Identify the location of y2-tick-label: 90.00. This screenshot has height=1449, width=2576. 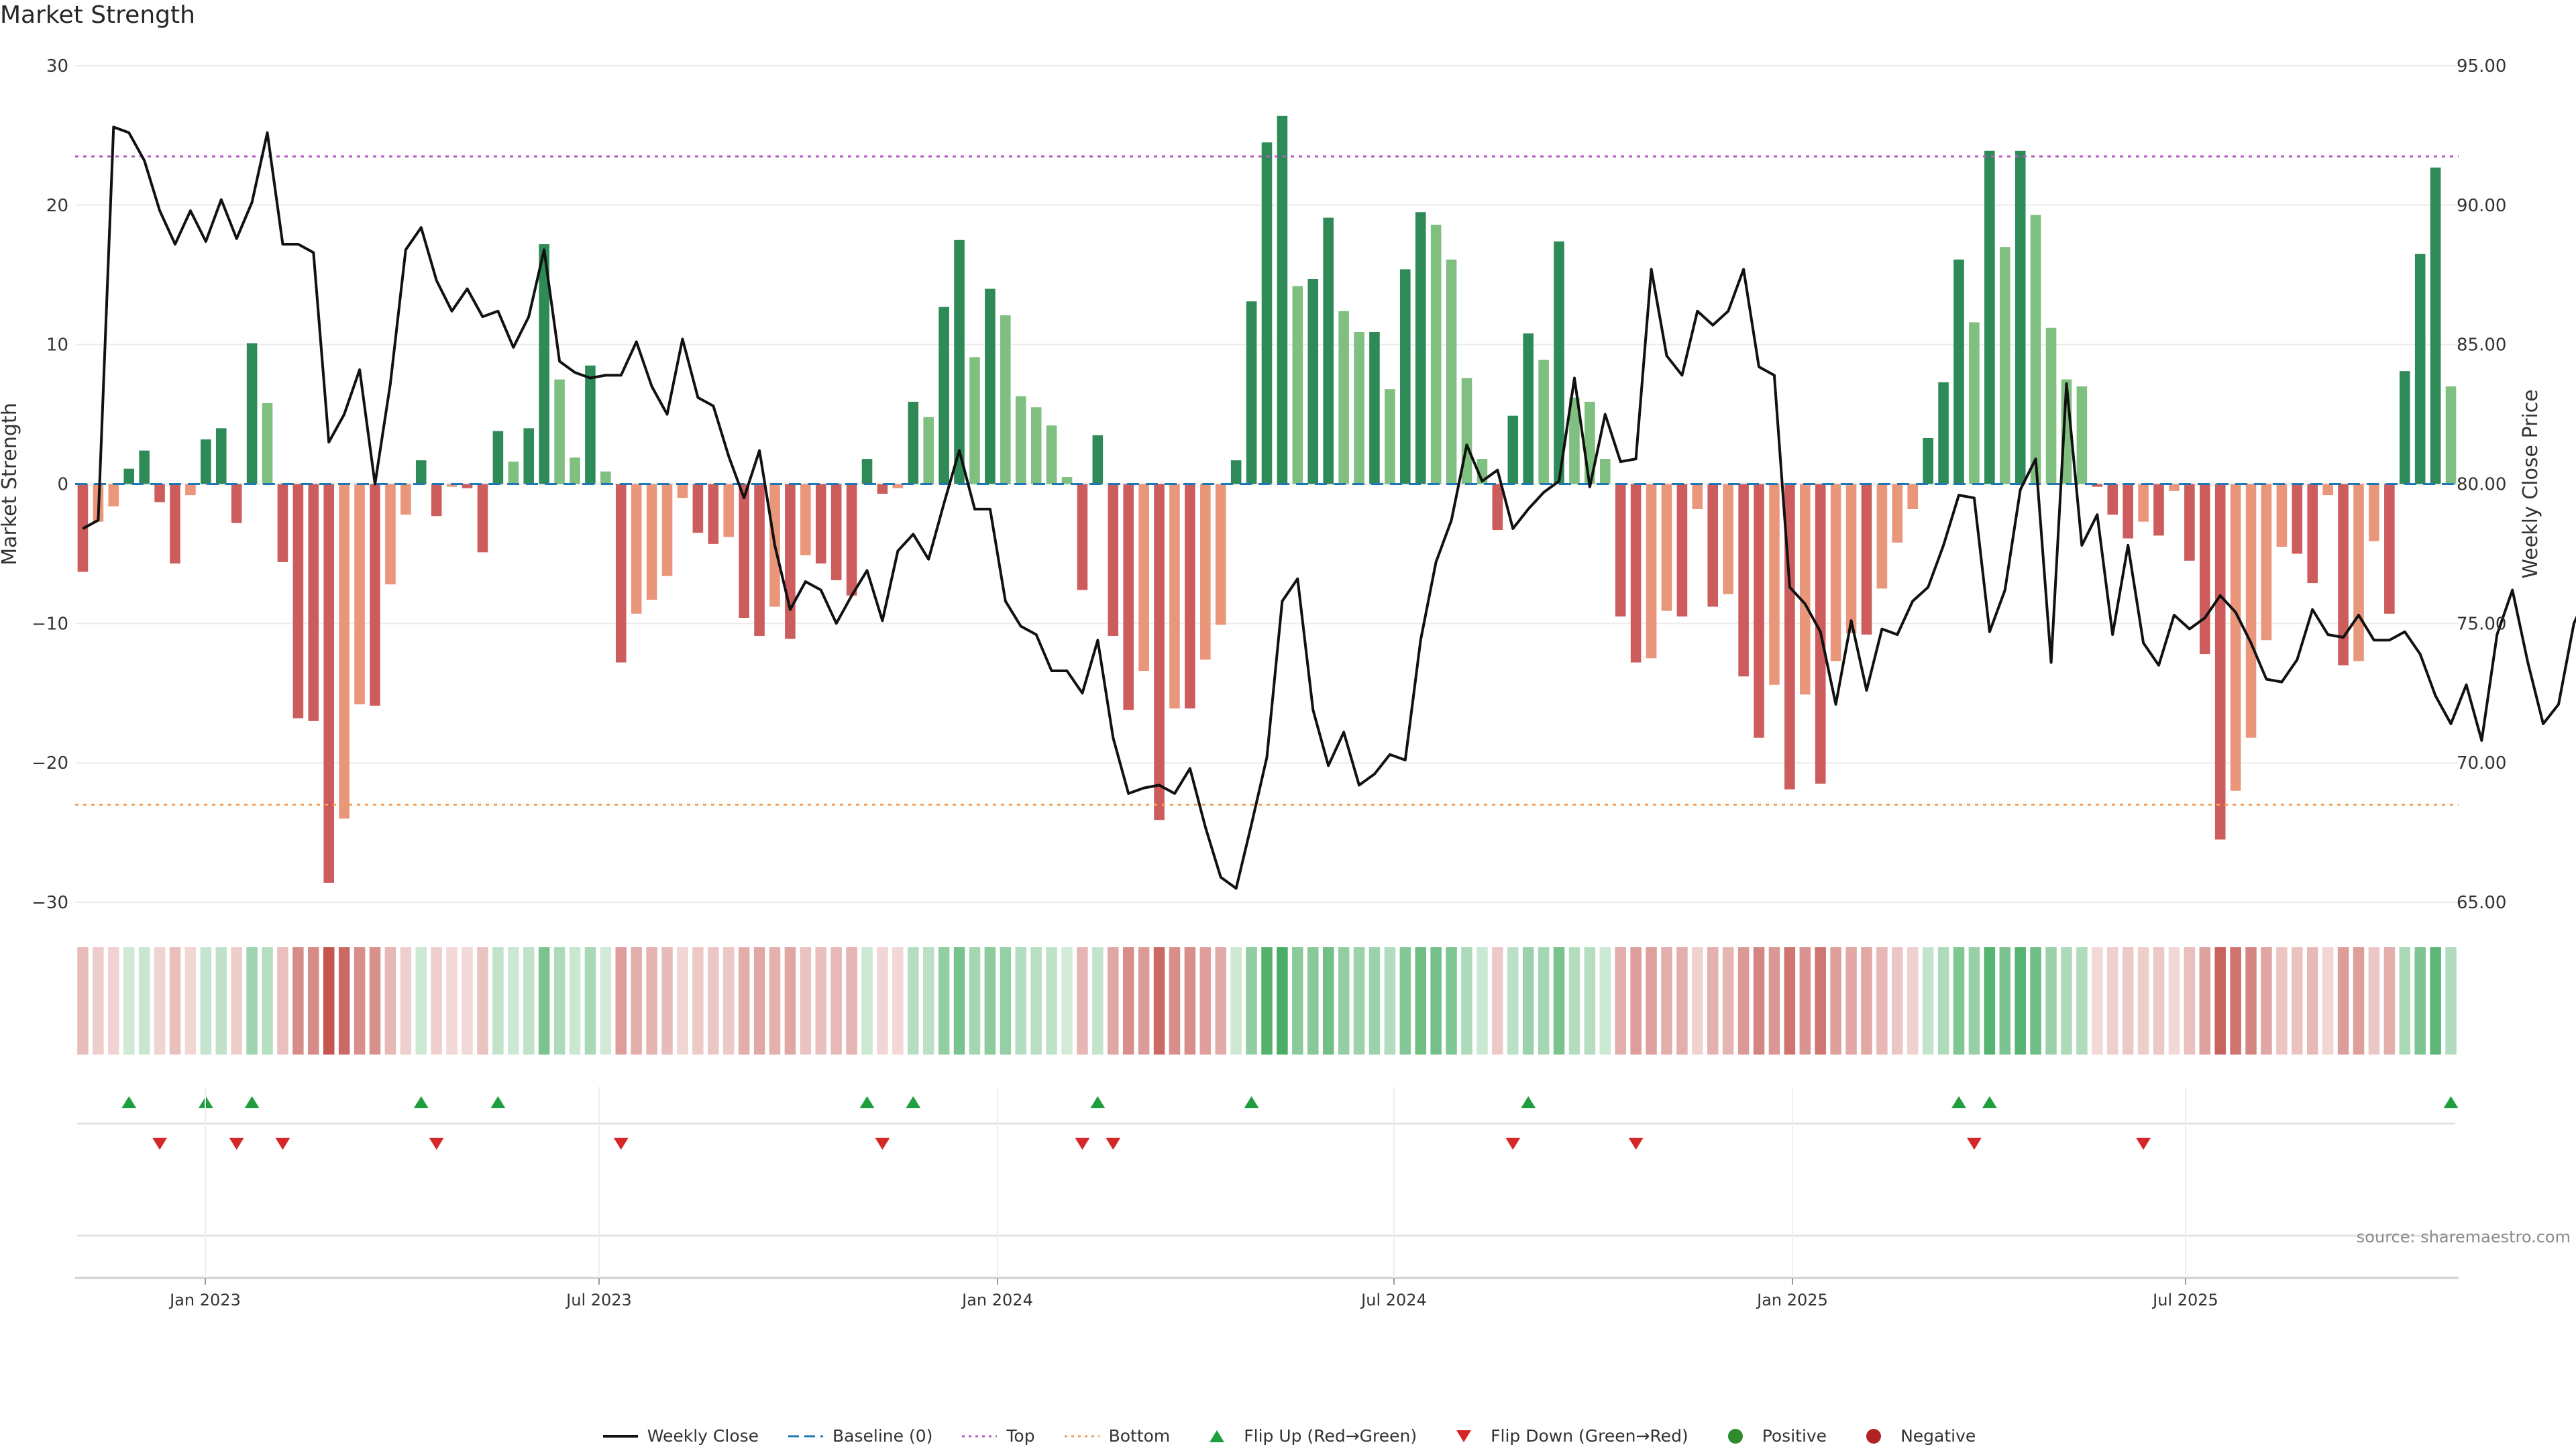
(2481, 206).